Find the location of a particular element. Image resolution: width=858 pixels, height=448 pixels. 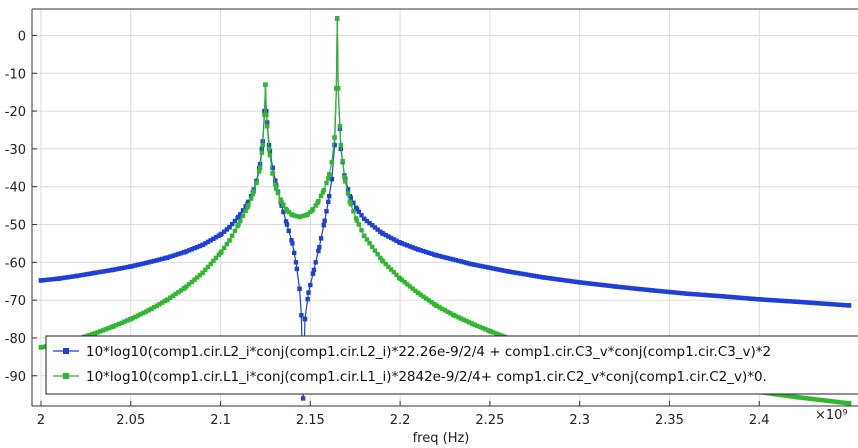

y-tick-label: -60 is located at coordinates (15, 263).